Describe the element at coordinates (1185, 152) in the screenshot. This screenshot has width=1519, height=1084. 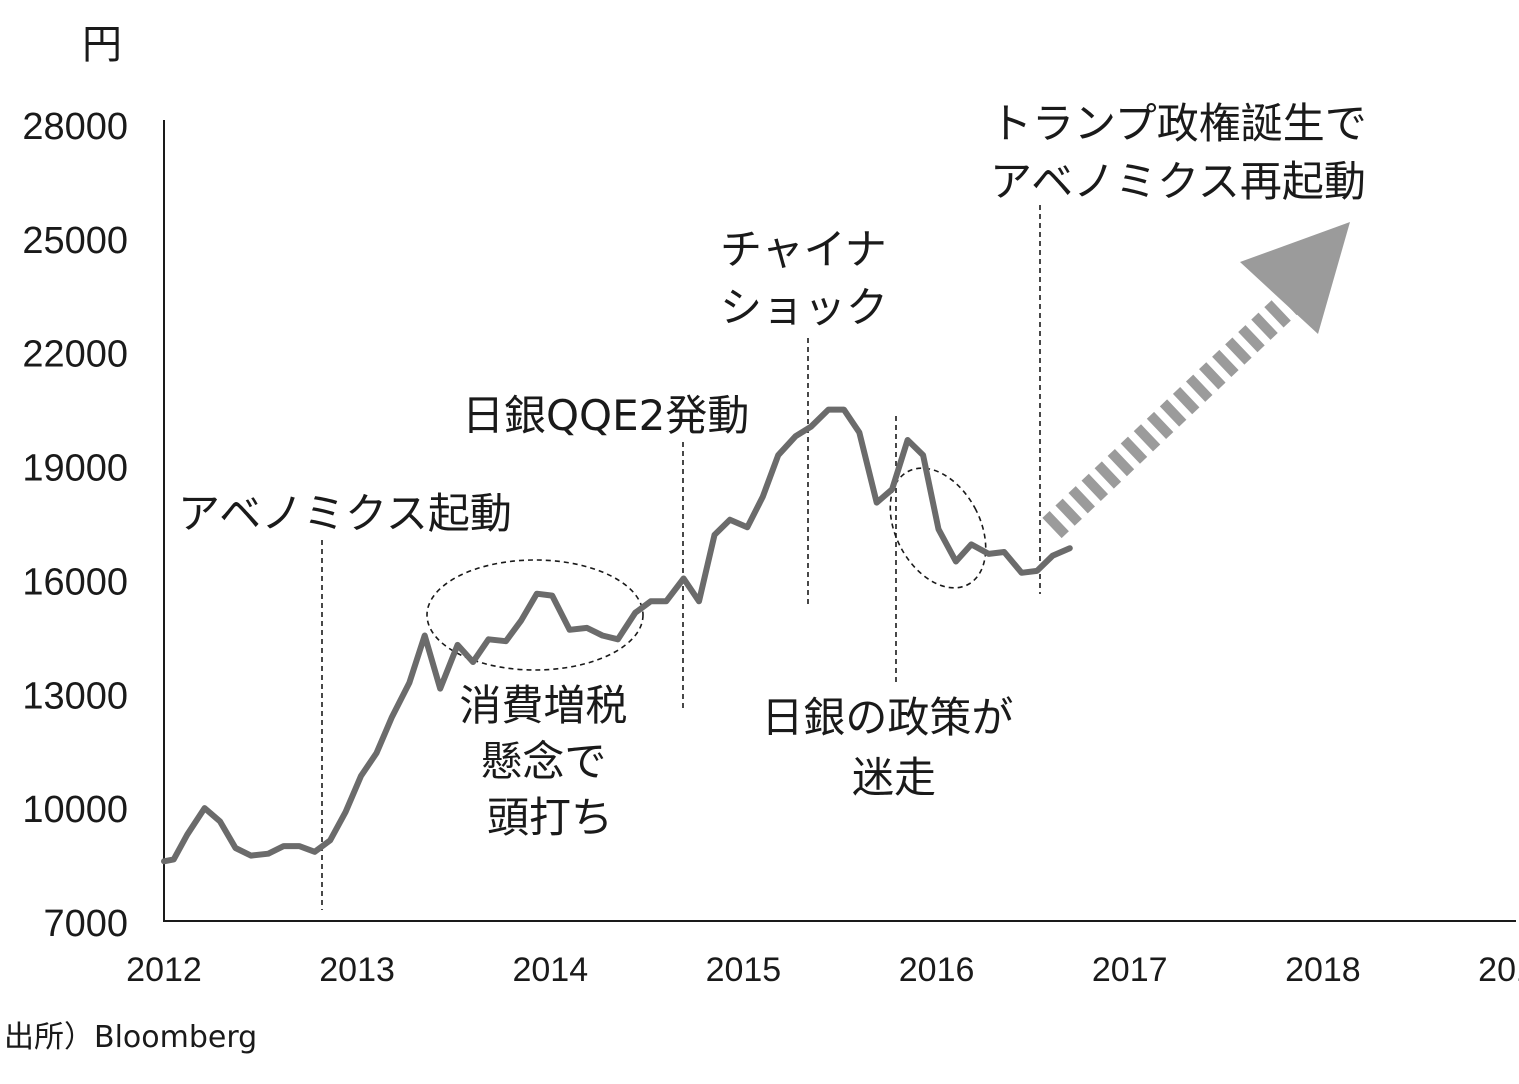
I see `annotation-trump: トランプ政権誕生で アベノミクス再起動` at that location.